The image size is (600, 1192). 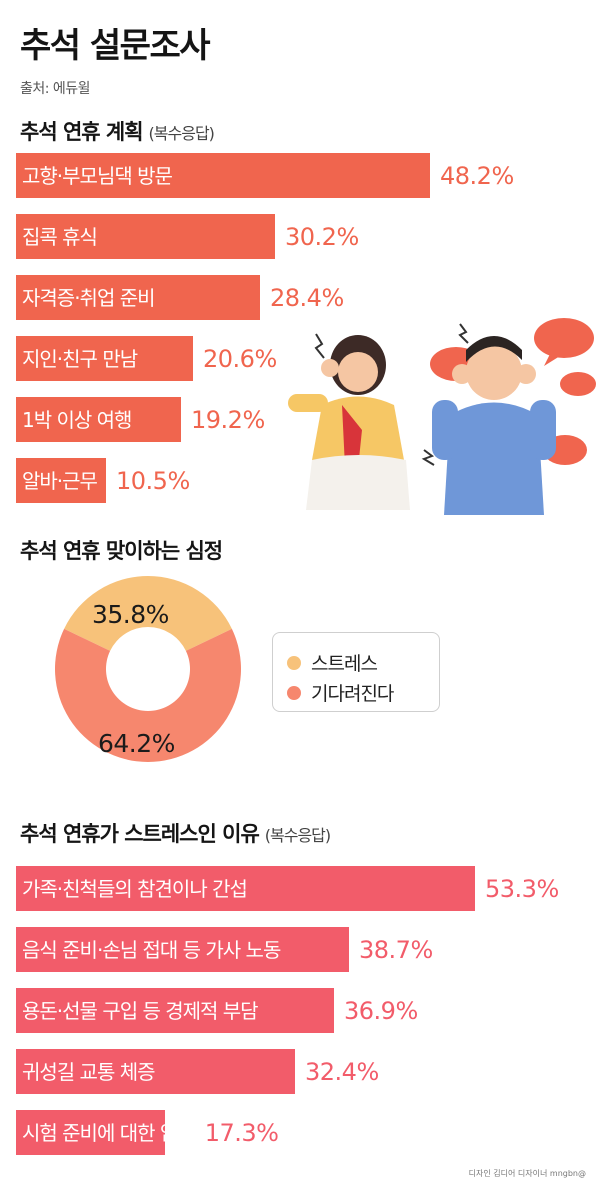 I want to click on reasons-bar-label-4: 시험 준비에 대한 압박, so click(x=109, y=1132).